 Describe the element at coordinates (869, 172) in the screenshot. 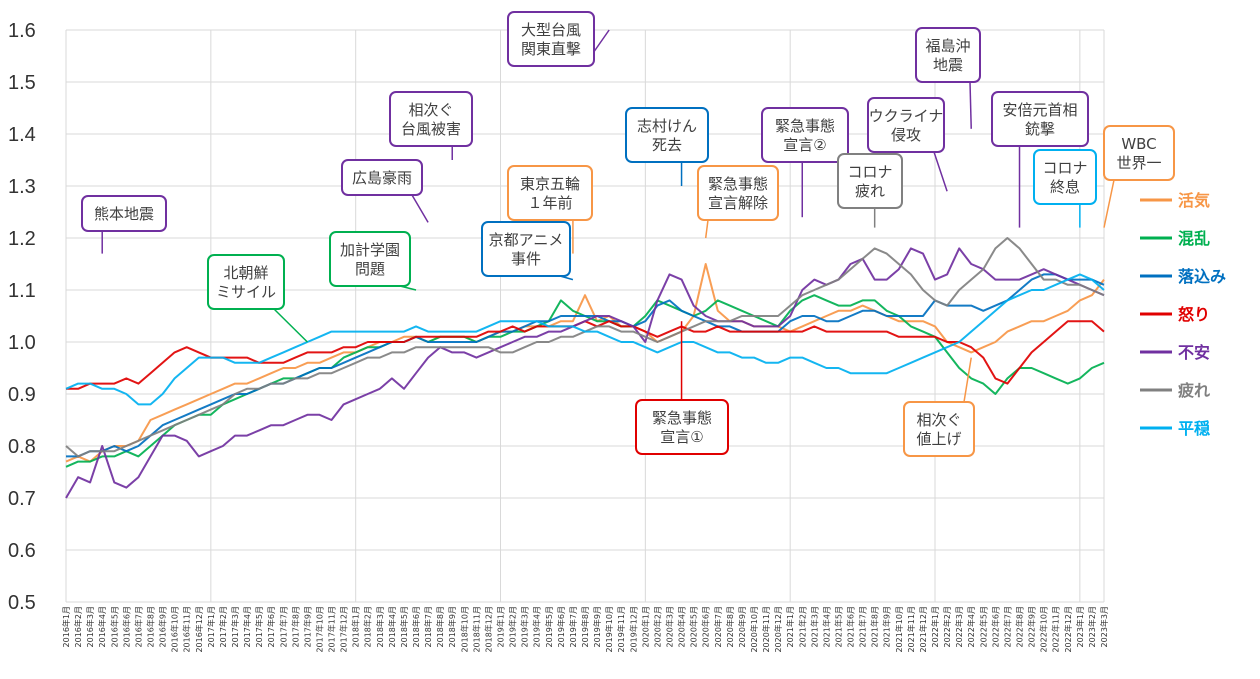

I see `callout-label: コロナ` at that location.